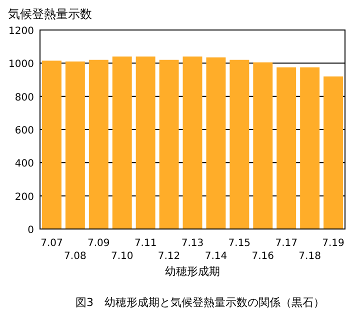 This screenshot has width=361, height=317. What do you see at coordinates (200, 302) in the screenshot?
I see `caption: 図3 幼穂形成期と気候登熱量示数の関係（黒石）` at bounding box center [200, 302].